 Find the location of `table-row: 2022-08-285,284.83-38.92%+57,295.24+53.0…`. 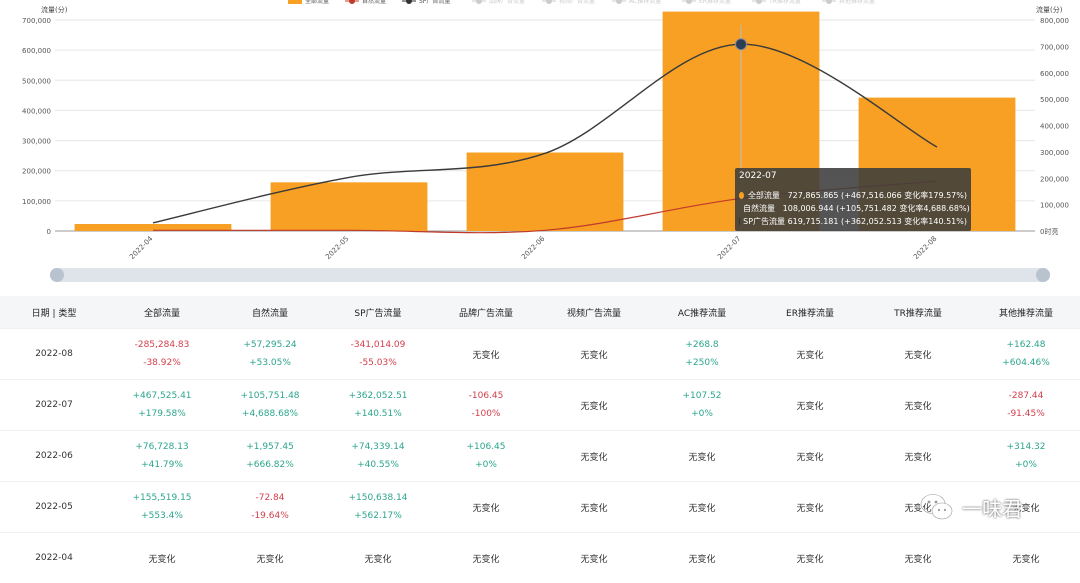

table-row: 2022-08-285,284.83-38.92%+57,295.24+53.0… is located at coordinates (540, 354).